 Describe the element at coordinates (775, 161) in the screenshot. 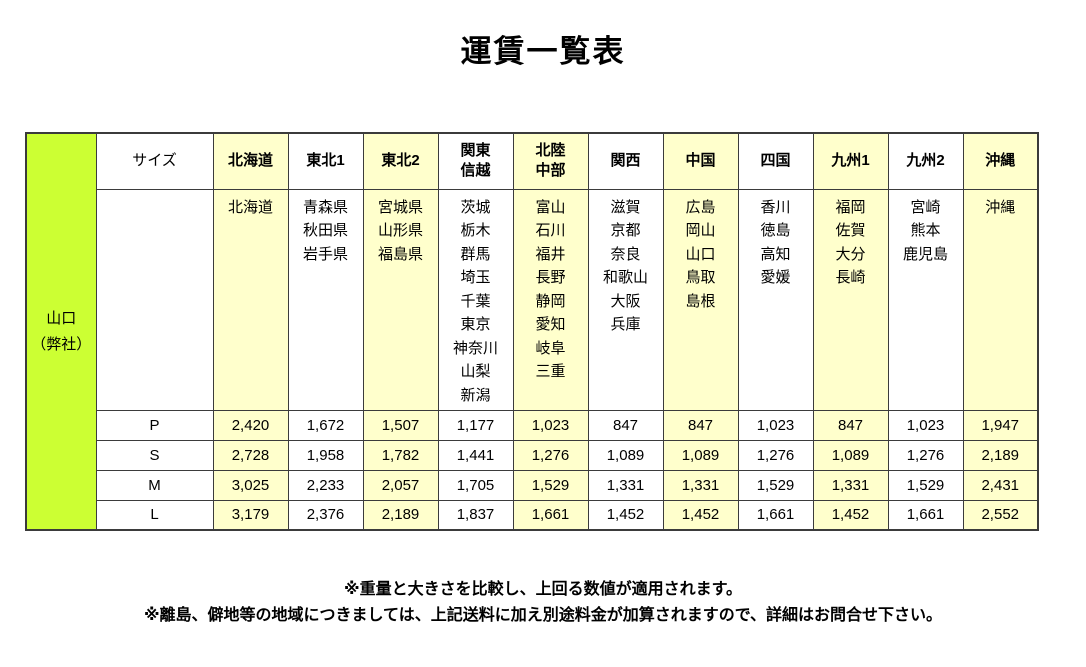

I see `region-header-shikoku: 四国` at that location.